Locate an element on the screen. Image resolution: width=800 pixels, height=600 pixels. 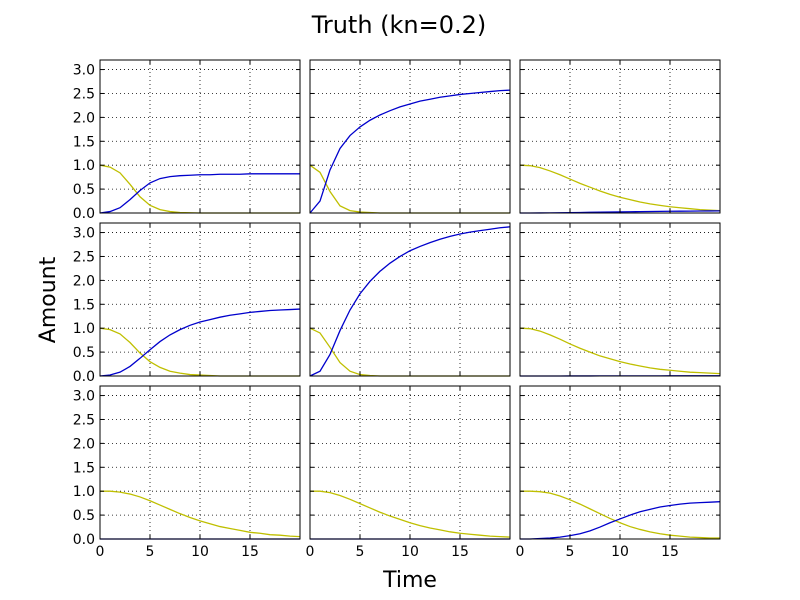
subplot-r0-c2 is located at coordinates (620, 136).